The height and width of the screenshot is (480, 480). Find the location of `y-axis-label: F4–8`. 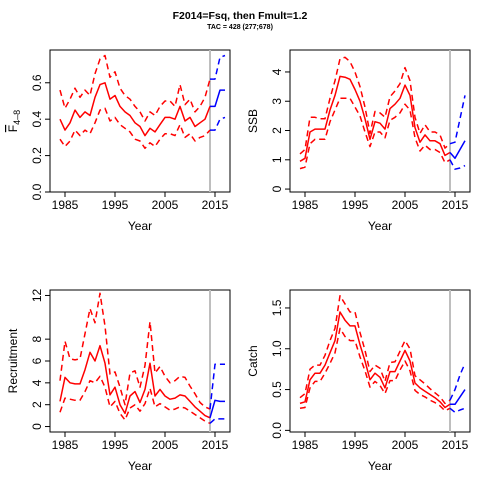

y-axis-label: F4–8 is located at coordinates (14, 121).